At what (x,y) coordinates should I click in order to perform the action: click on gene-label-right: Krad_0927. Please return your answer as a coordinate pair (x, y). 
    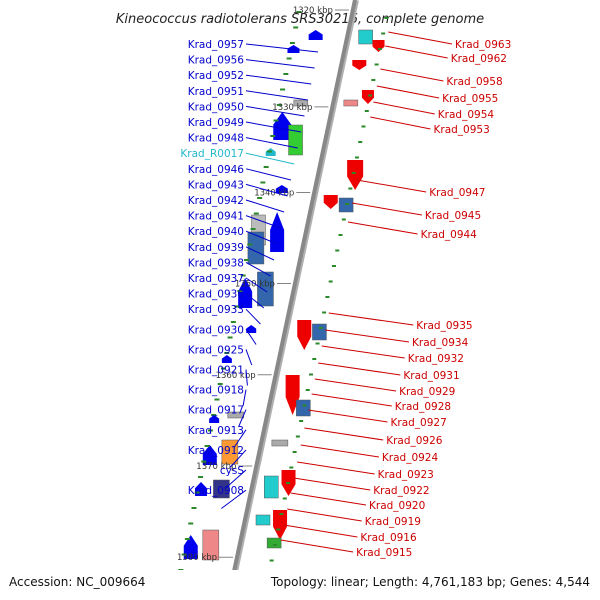
    Looking at the image, I should click on (419, 423).